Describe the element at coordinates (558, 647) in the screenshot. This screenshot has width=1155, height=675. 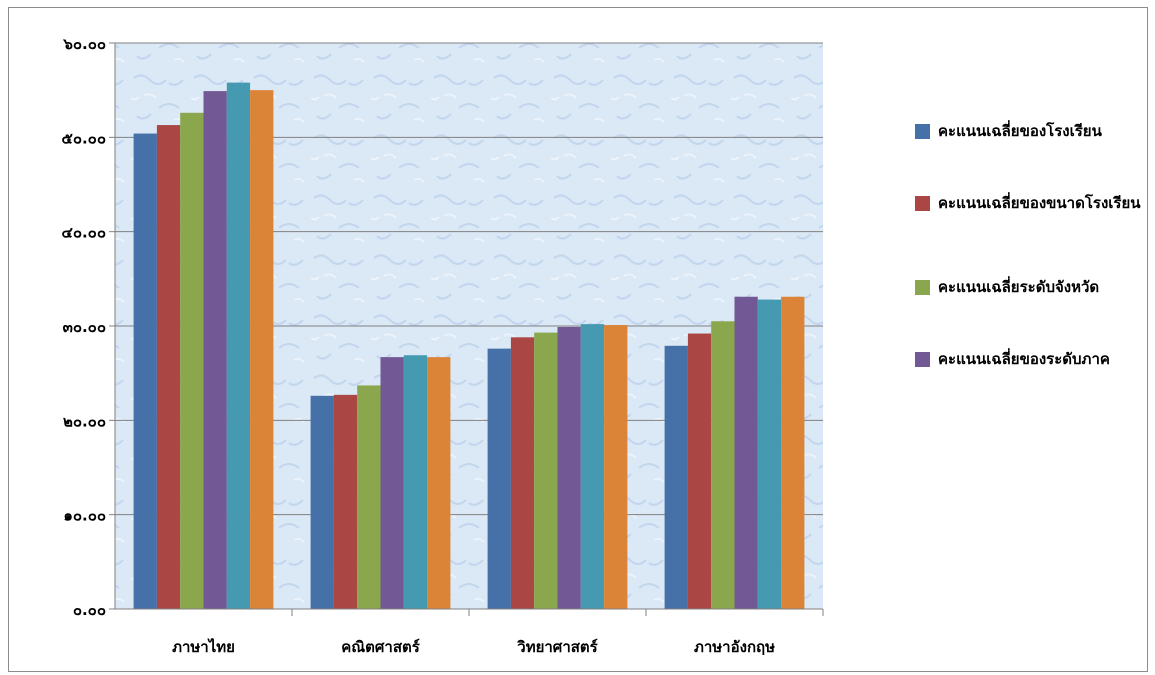
I see `x-tick-label: วิทยาศาสตร์` at that location.